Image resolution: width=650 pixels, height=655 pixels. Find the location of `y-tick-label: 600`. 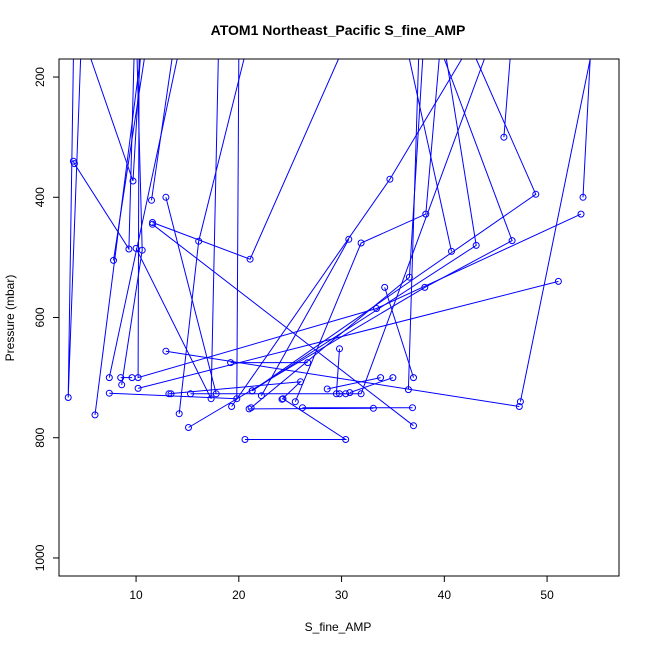

y-tick-label: 600 is located at coordinates (40, 317).